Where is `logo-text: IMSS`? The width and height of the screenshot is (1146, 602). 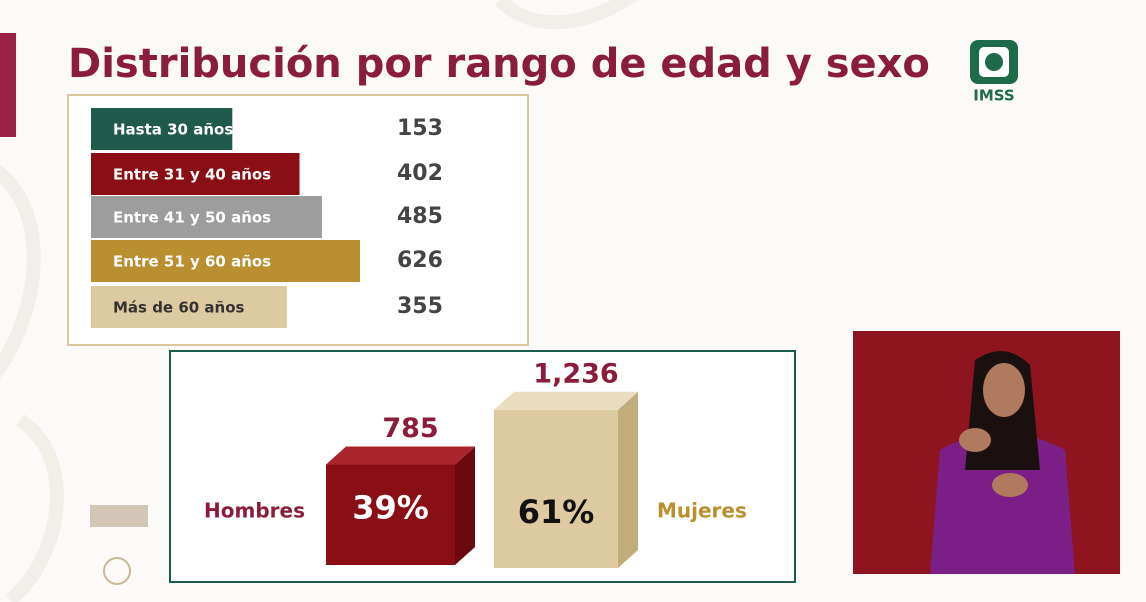 logo-text: IMSS is located at coordinates (993, 96).